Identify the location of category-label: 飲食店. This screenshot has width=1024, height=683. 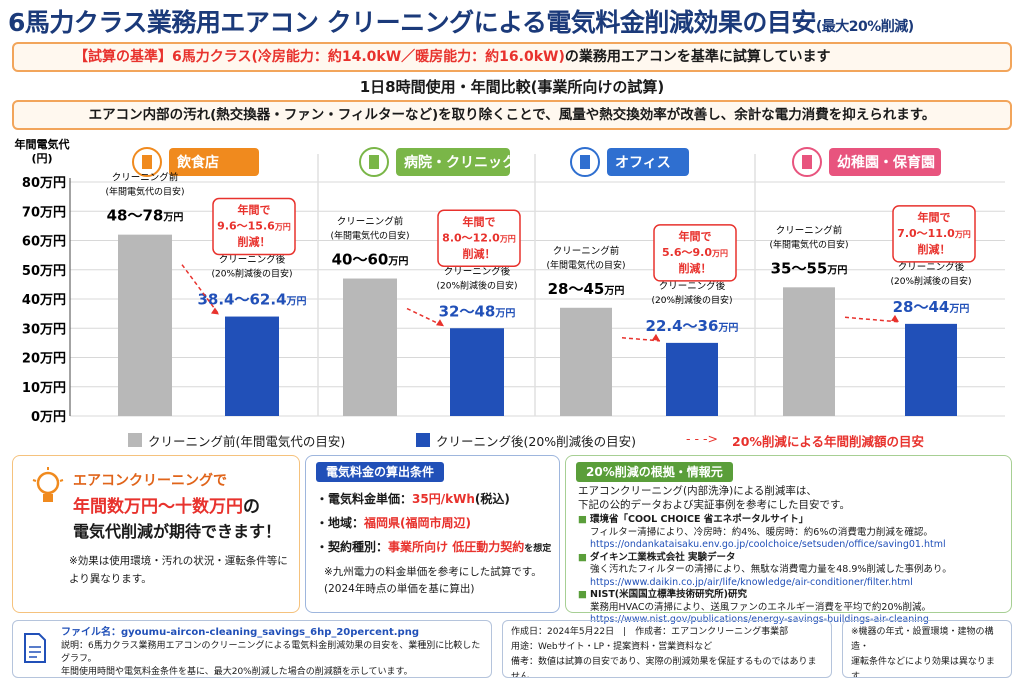
(197, 162).